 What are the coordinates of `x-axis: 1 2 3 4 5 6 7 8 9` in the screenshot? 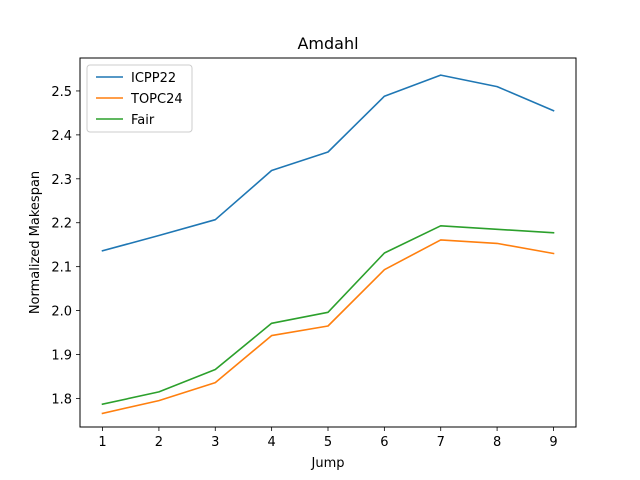 It's located at (328, 438).